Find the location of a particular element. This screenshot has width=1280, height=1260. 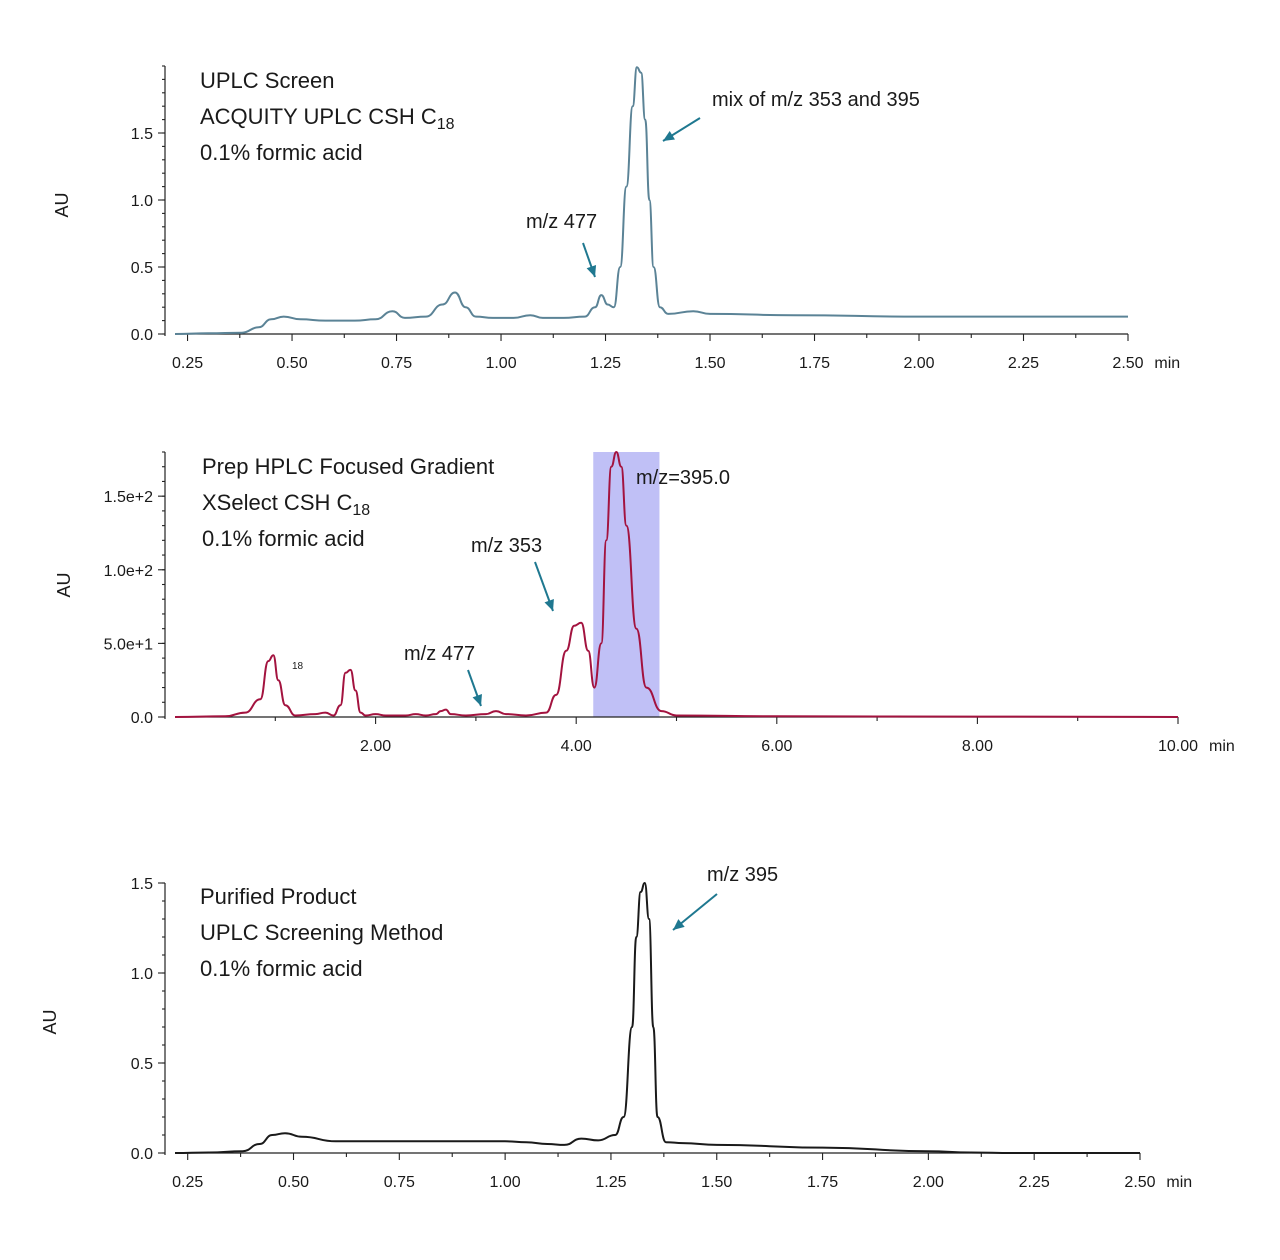

chart-title-line: XSelect CSH C18 is located at coordinates (286, 504).